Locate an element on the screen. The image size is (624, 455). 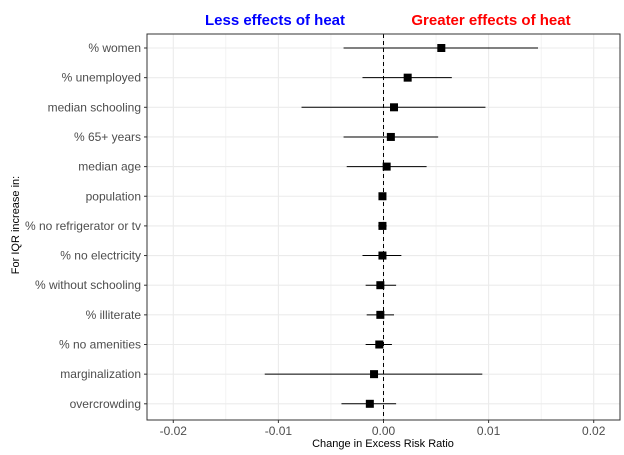
y-tick-label: overcrowding is located at coordinates (105, 404).